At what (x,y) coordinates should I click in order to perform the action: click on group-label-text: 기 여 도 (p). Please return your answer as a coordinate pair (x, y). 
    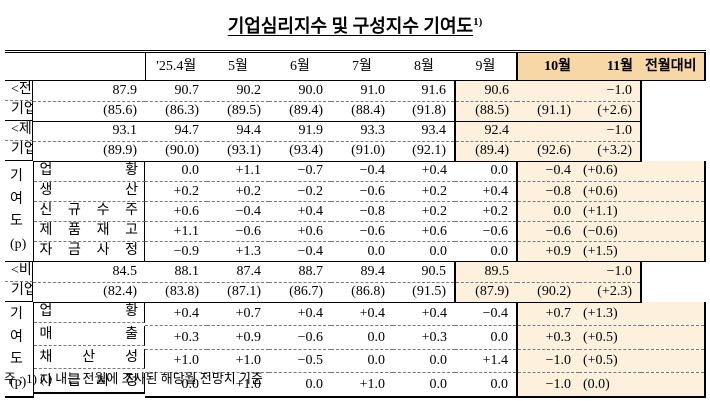
    Looking at the image, I should click on (18, 348).